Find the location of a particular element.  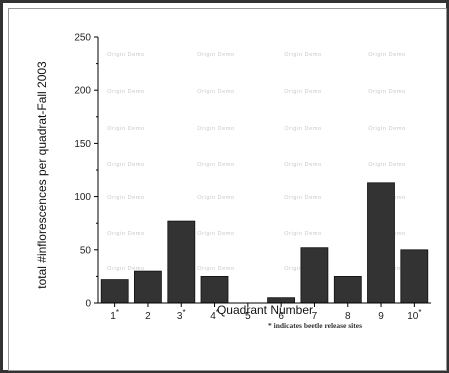

x-tick-label: 8 is located at coordinates (348, 316).